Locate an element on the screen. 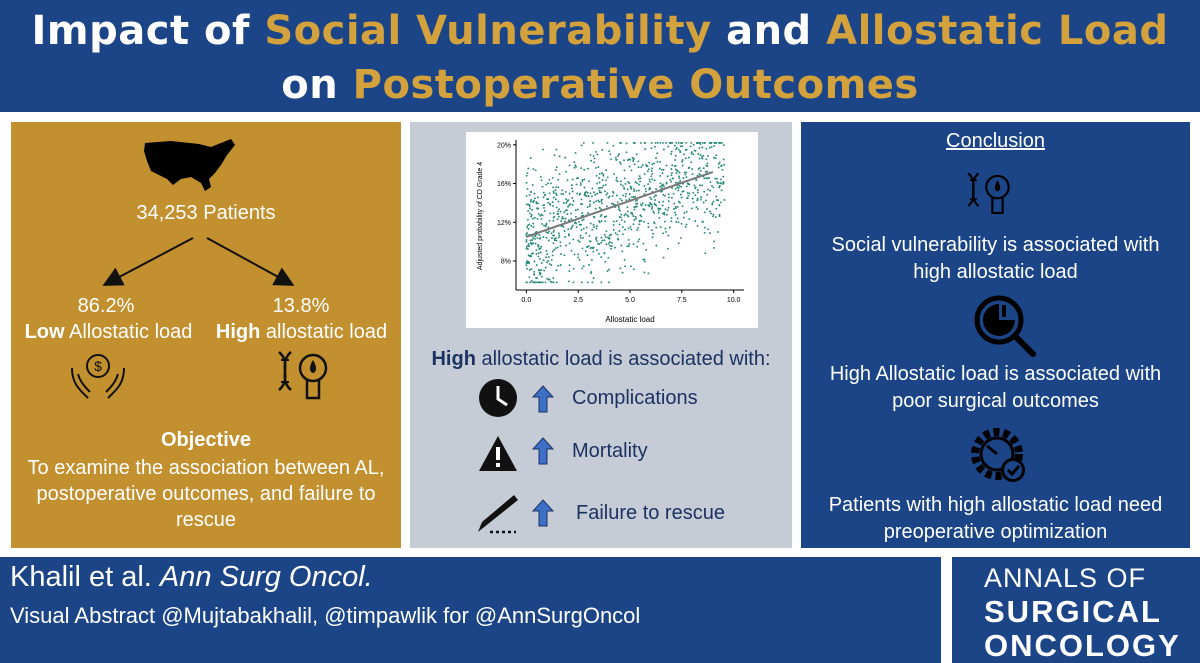 This screenshot has height=663, width=1200. conclusion-line: Patients with high allostatic load need is located at coordinates (995, 505).